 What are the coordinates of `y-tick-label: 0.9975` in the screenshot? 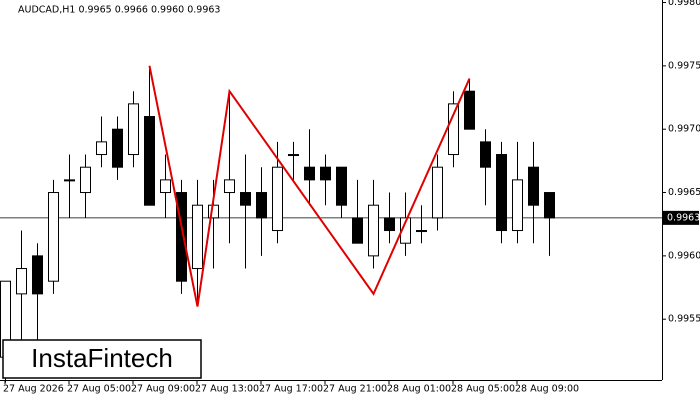 It's located at (684, 65).